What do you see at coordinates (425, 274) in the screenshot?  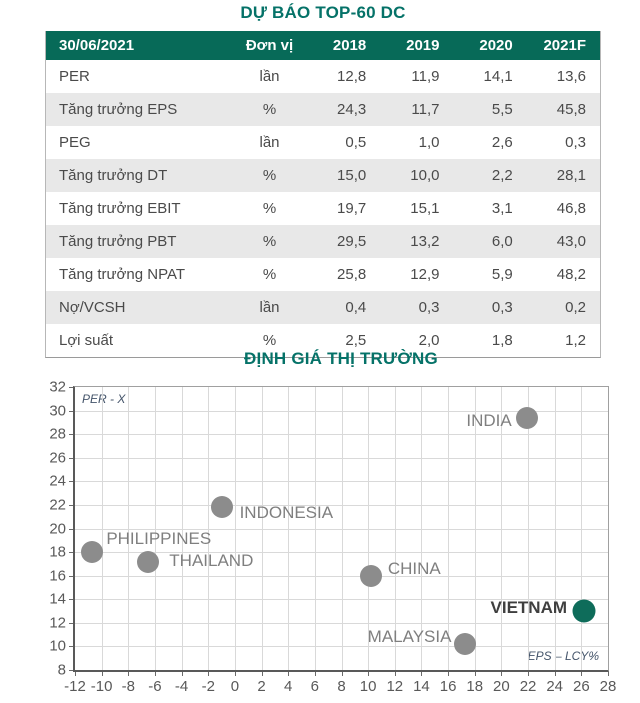 I see `row-value: 12,9` at bounding box center [425, 274].